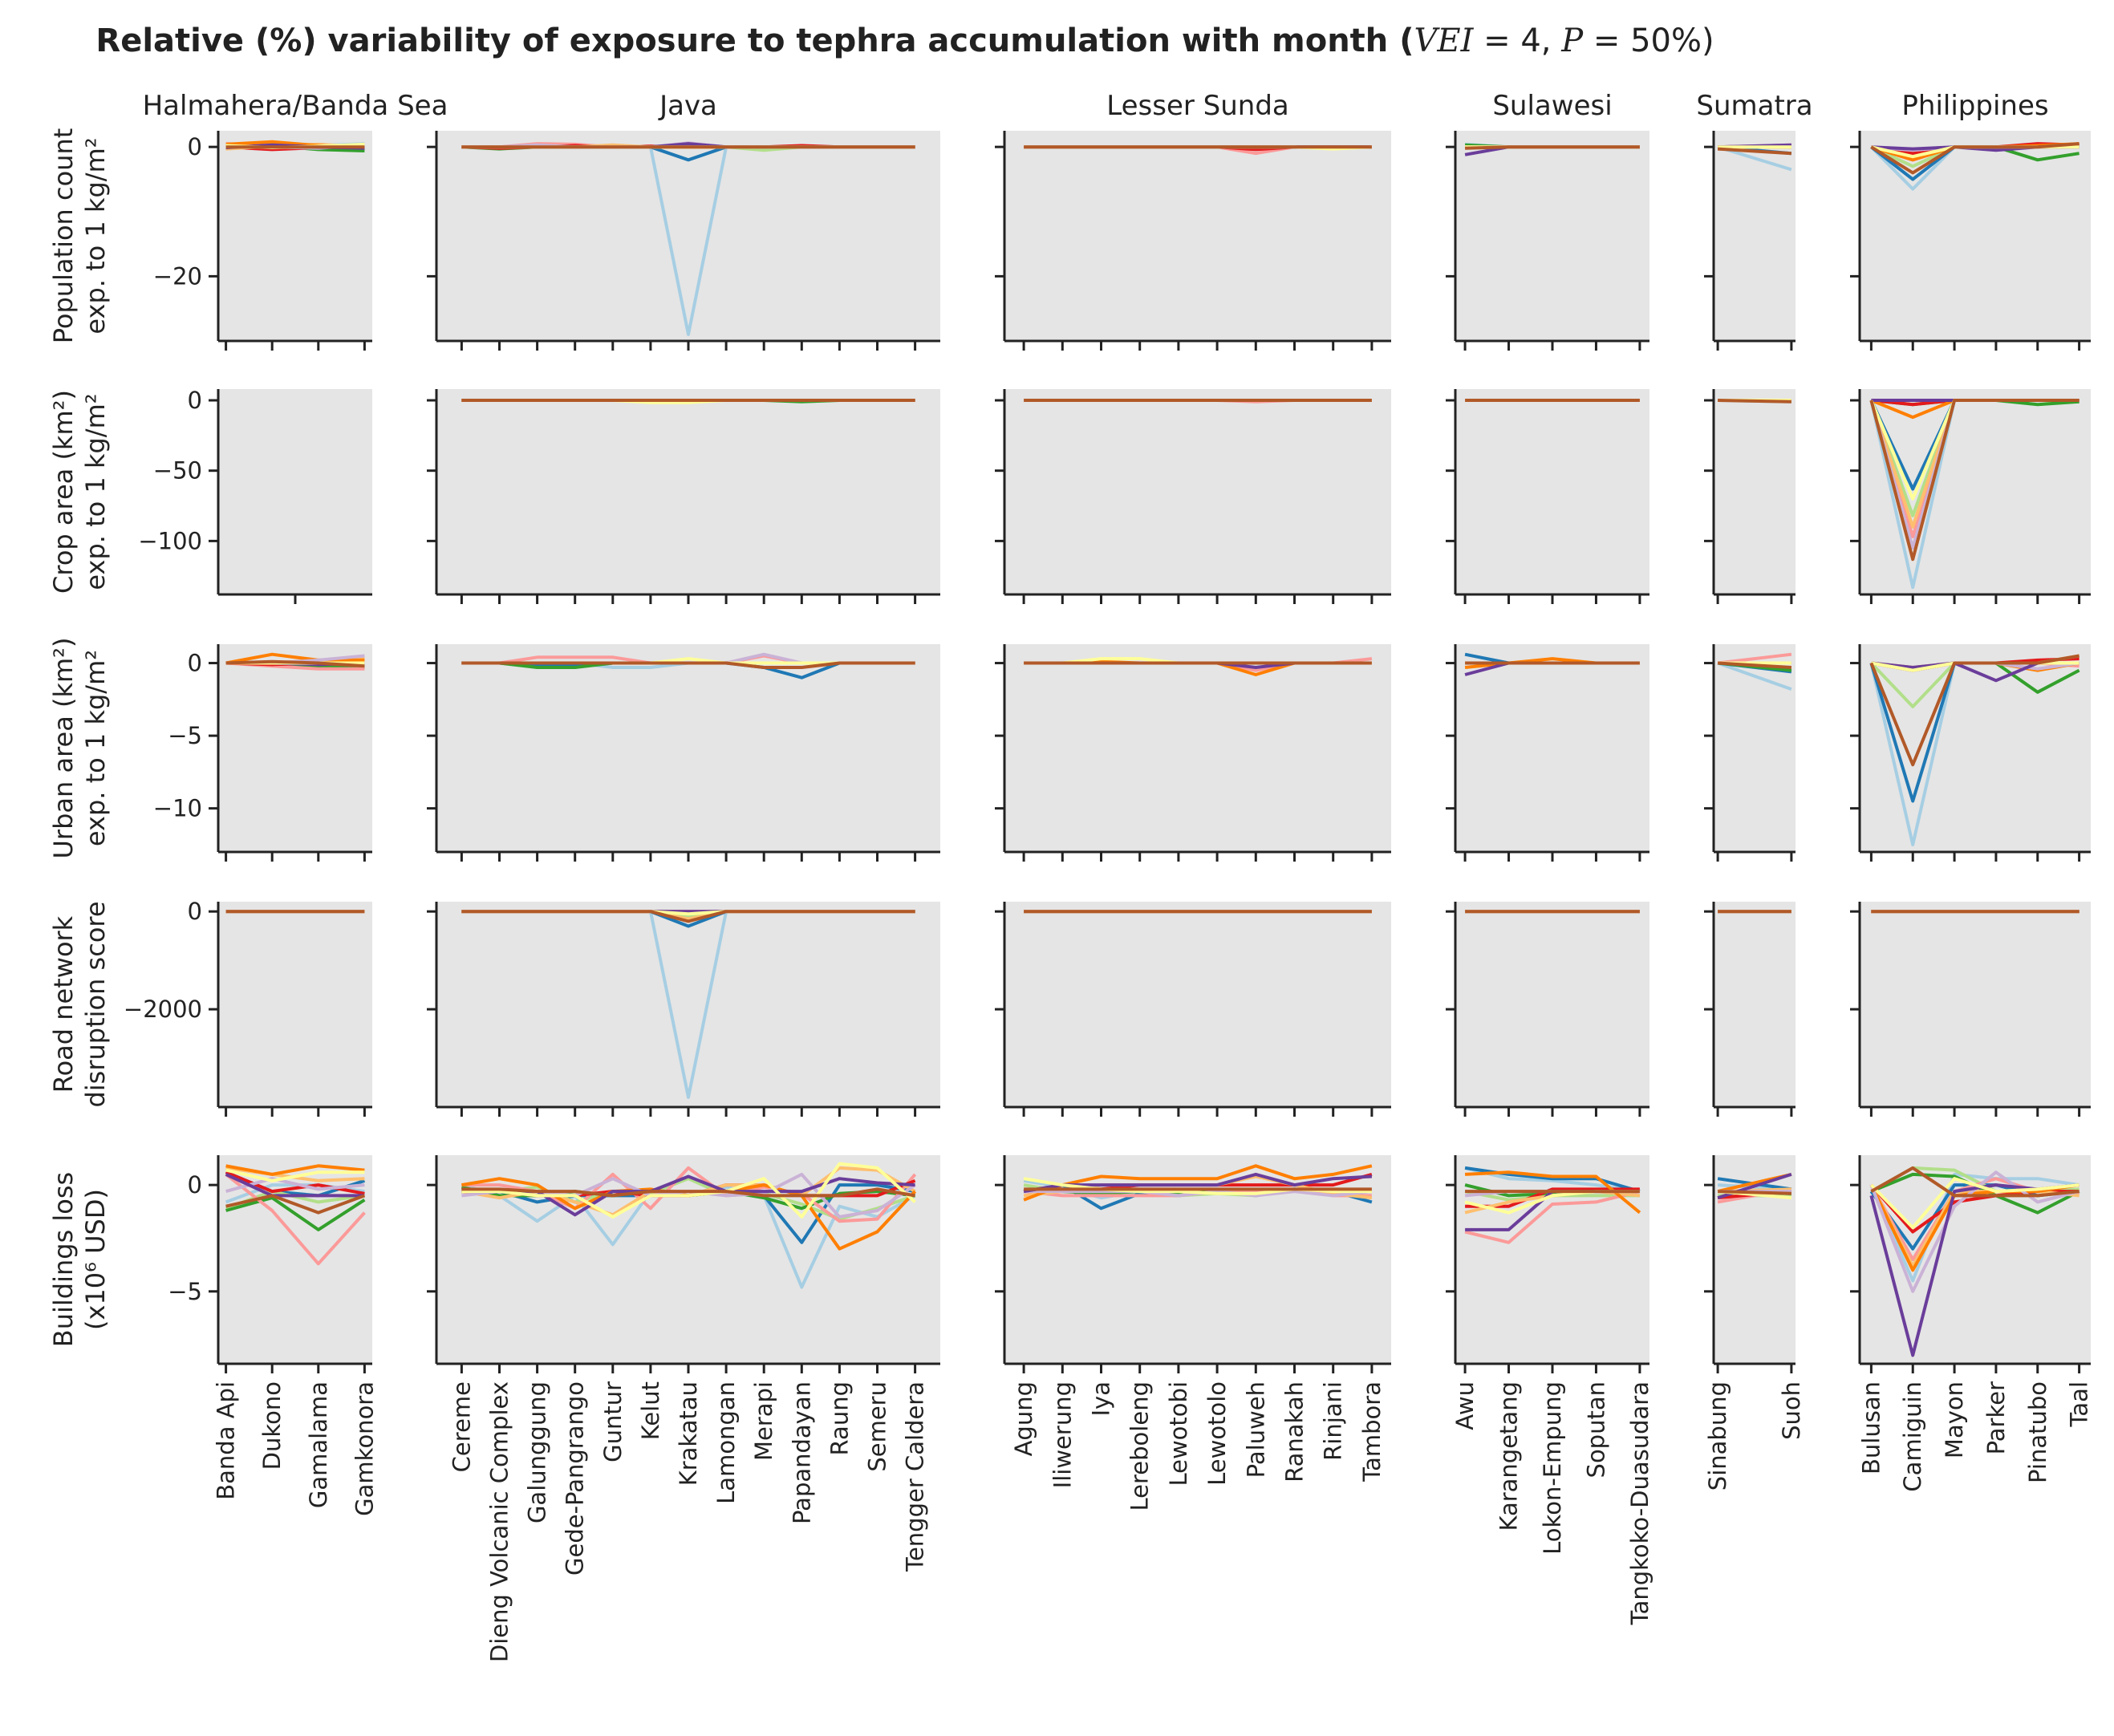 The width and height of the screenshot is (2114, 1736). What do you see at coordinates (1595, 1430) in the screenshot?
I see `x-tick-label: Soputan` at bounding box center [1595, 1430].